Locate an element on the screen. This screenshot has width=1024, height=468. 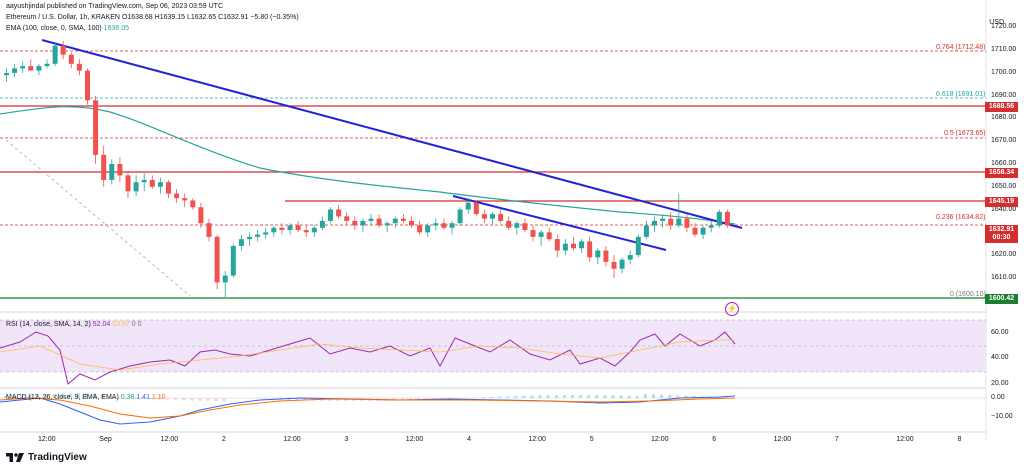
ema-legend: EMA (100, close, 0, SMA, 100) 1636.05 is located at coordinates (67, 28).